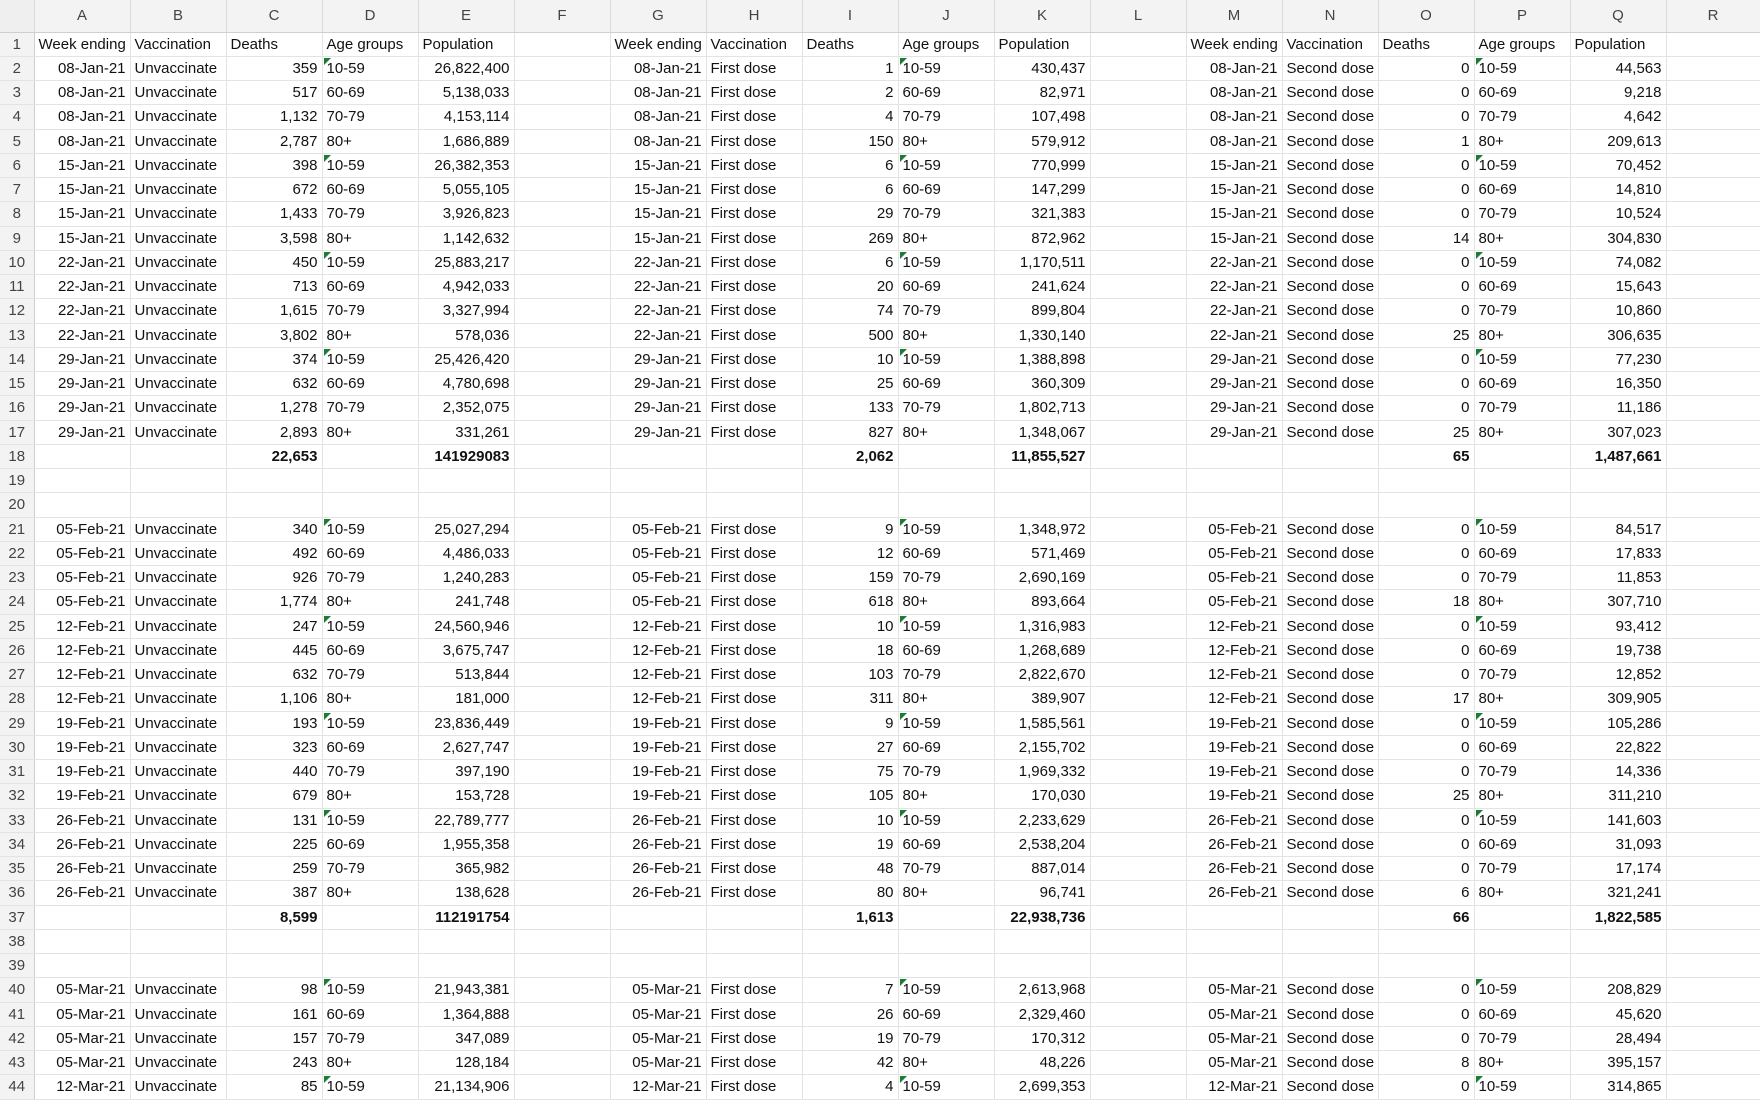  I want to click on cell: 4, so click(850, 117).